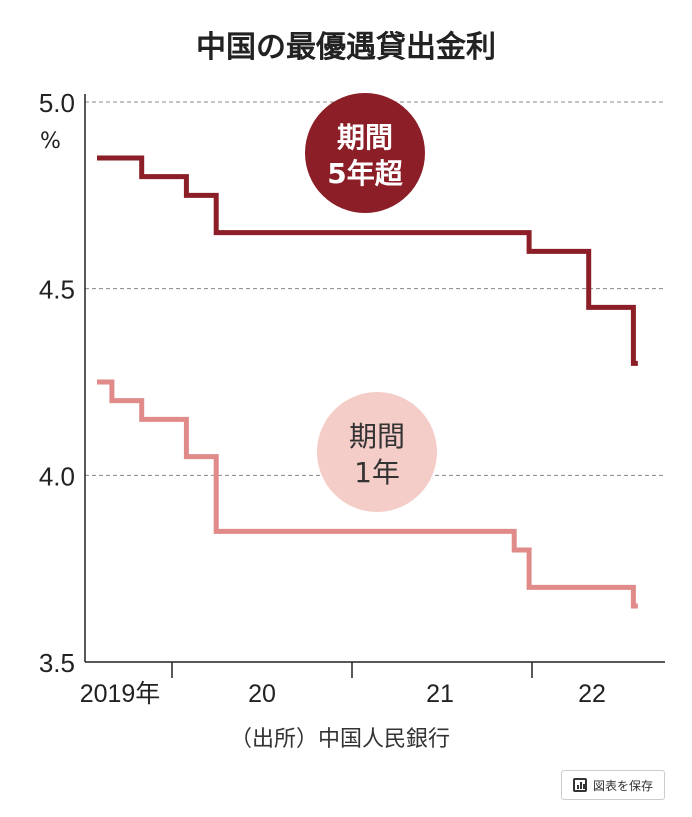  I want to click on y-tick-label: 4.5, so click(57, 290).